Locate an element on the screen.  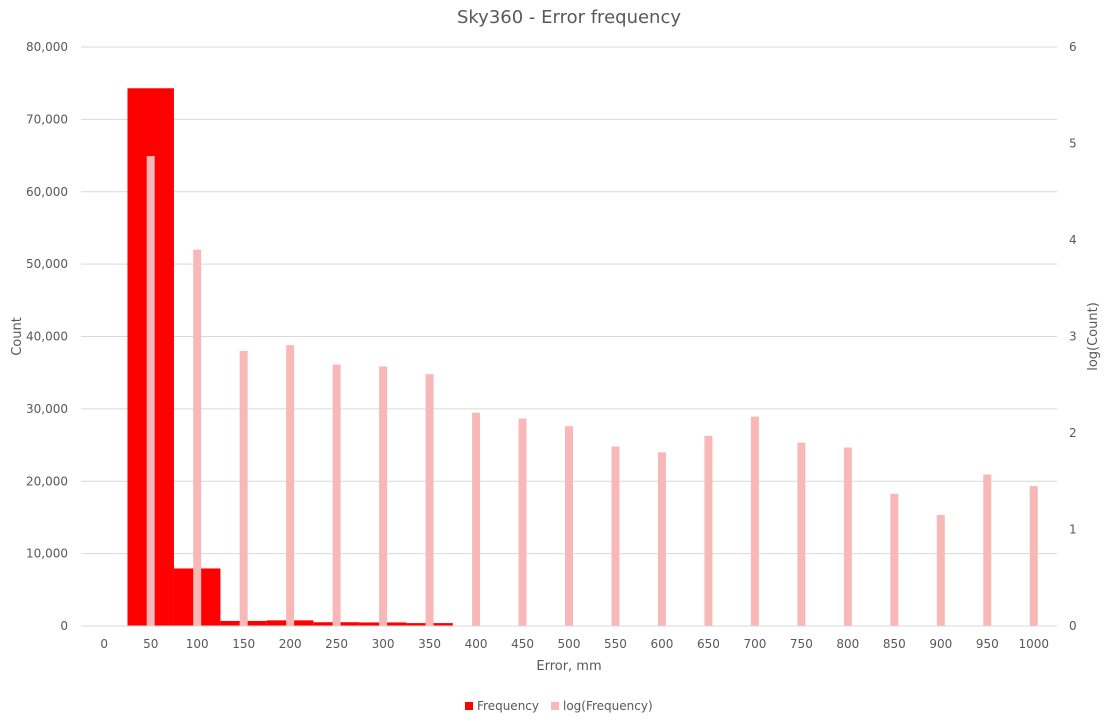
x-tick-label: 750 is located at coordinates (801, 644).